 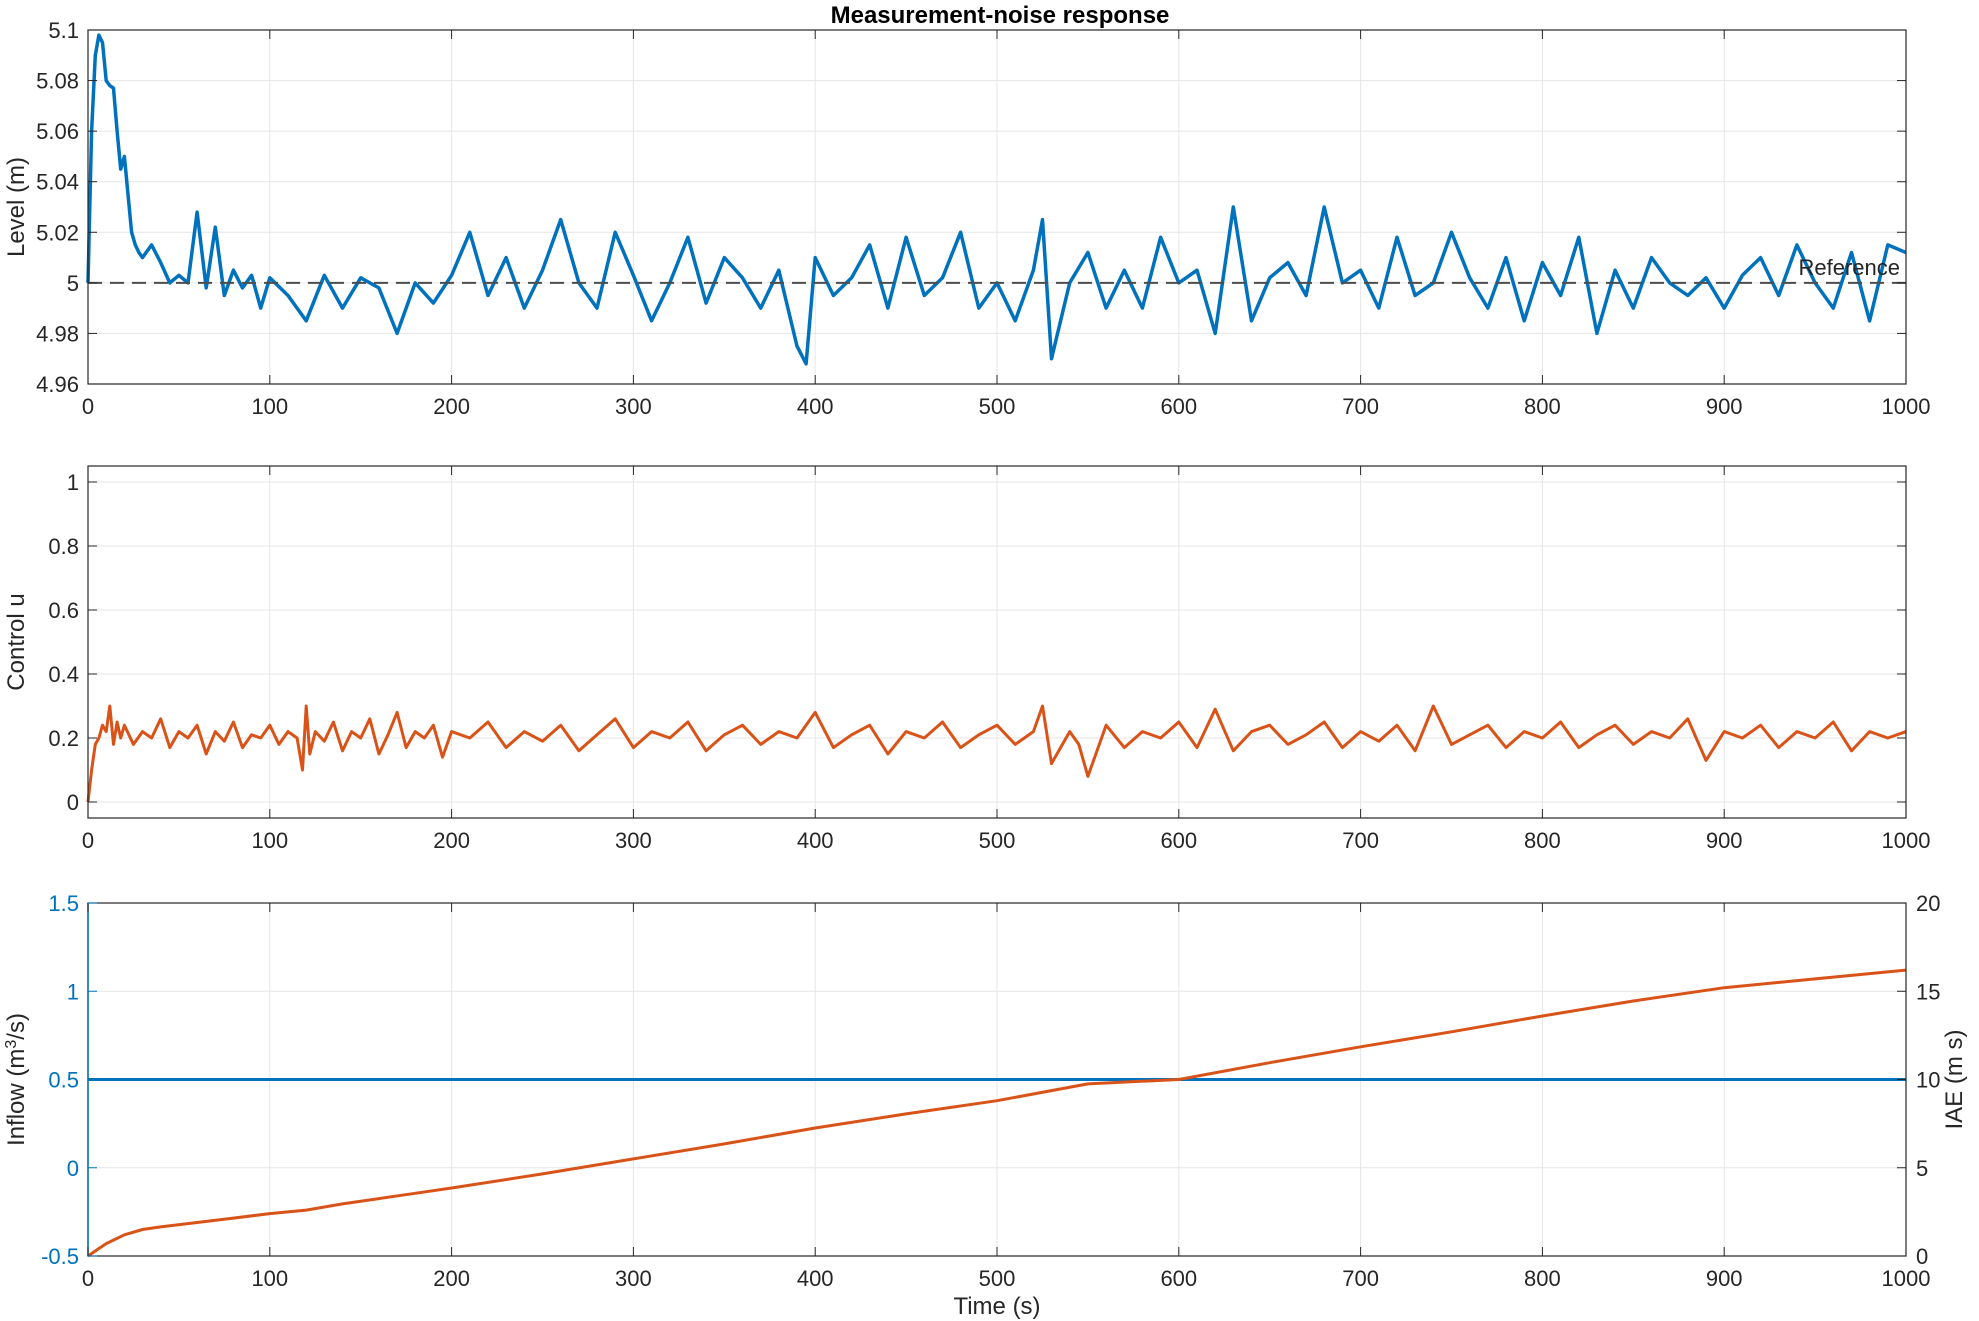 What do you see at coordinates (16, 1026) in the screenshot?
I see `y-axis-label-part: /s)` at bounding box center [16, 1026].